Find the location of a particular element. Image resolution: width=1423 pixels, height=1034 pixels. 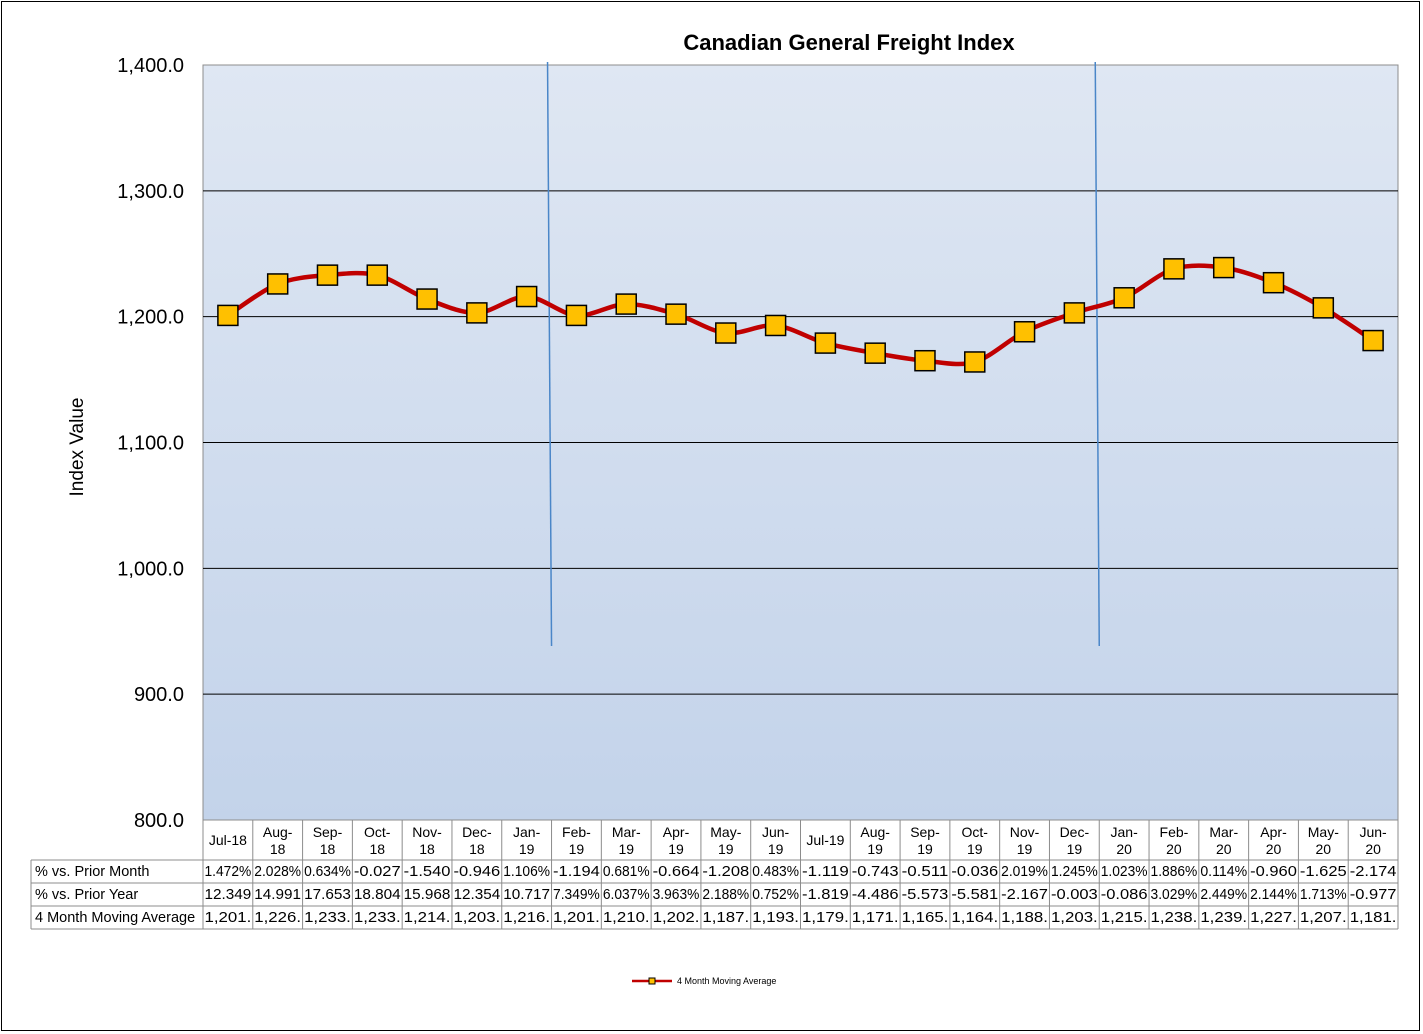

table-cell: 7.349% is located at coordinates (576, 895).